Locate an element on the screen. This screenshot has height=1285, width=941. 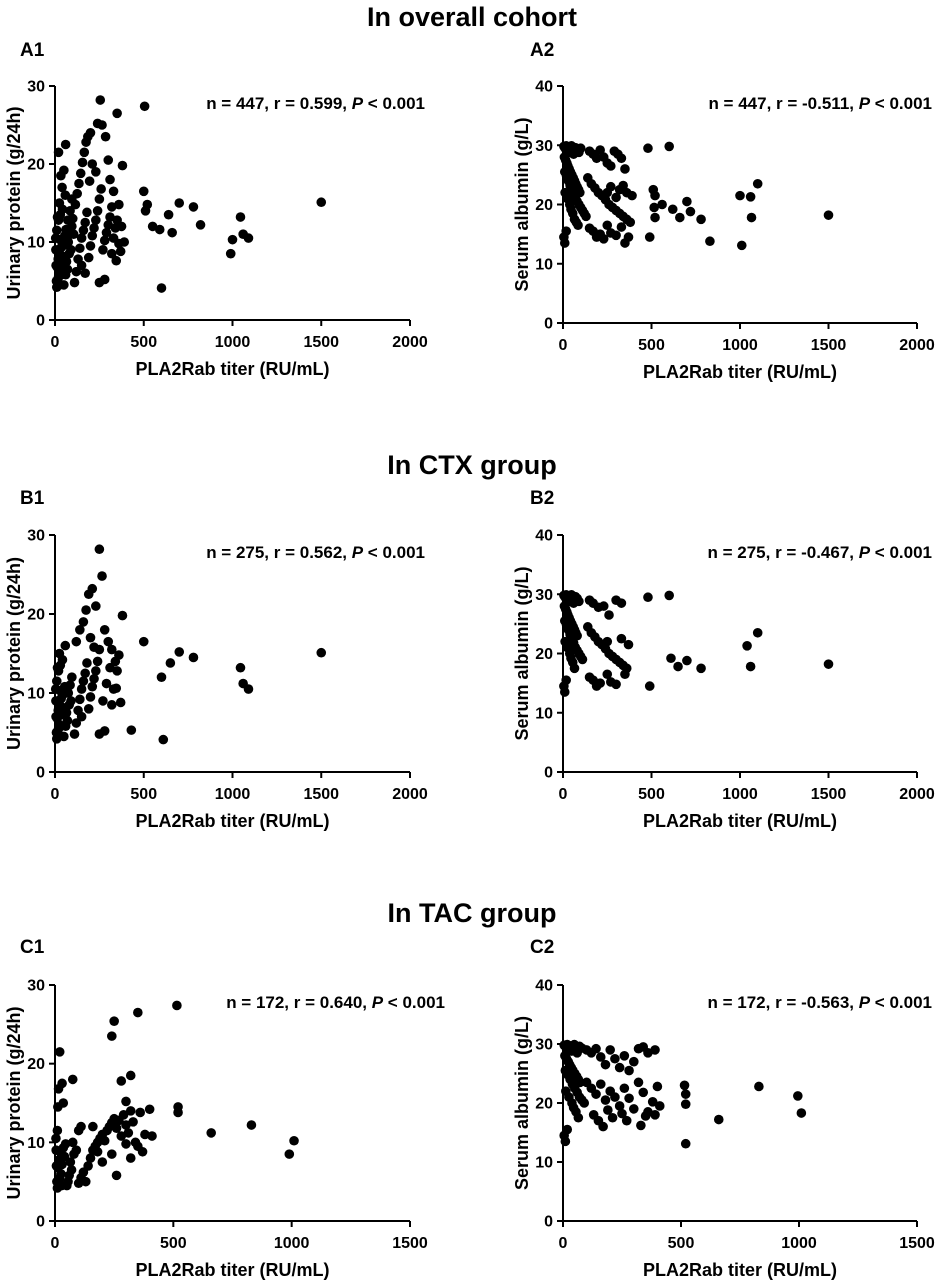
x-tick-label-a2: 500 is located at coordinates (651, 345).